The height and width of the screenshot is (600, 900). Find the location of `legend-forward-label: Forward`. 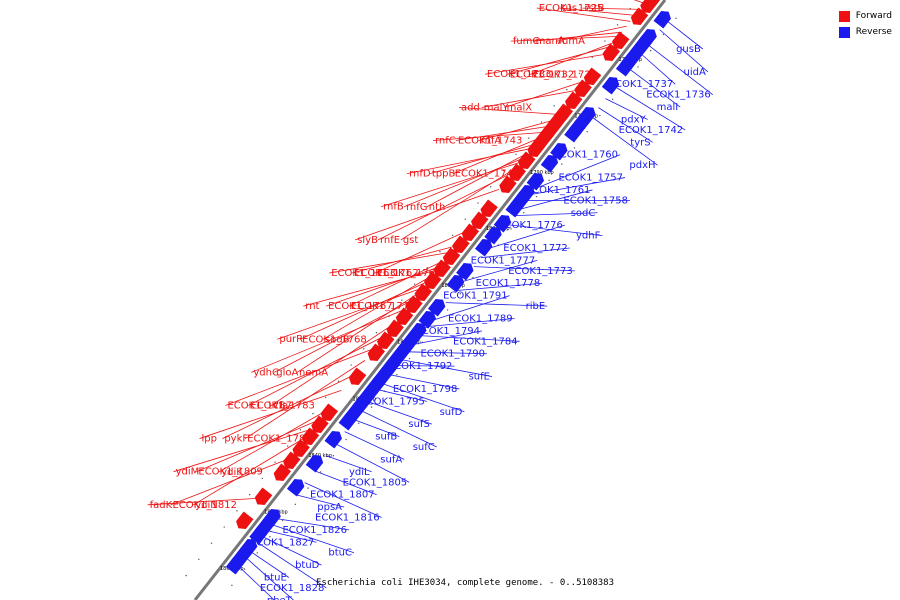

legend-forward-label: Forward is located at coordinates (873, 16).